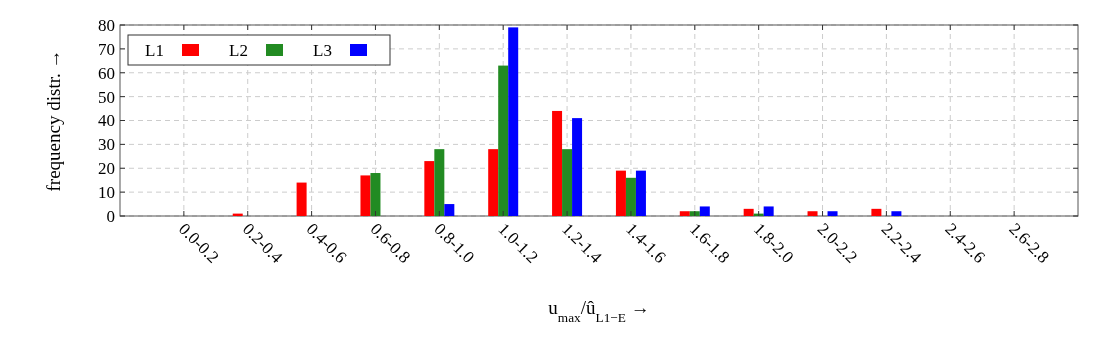 The image size is (1100, 339). I want to click on y-tick-label: 40, so click(106, 121).